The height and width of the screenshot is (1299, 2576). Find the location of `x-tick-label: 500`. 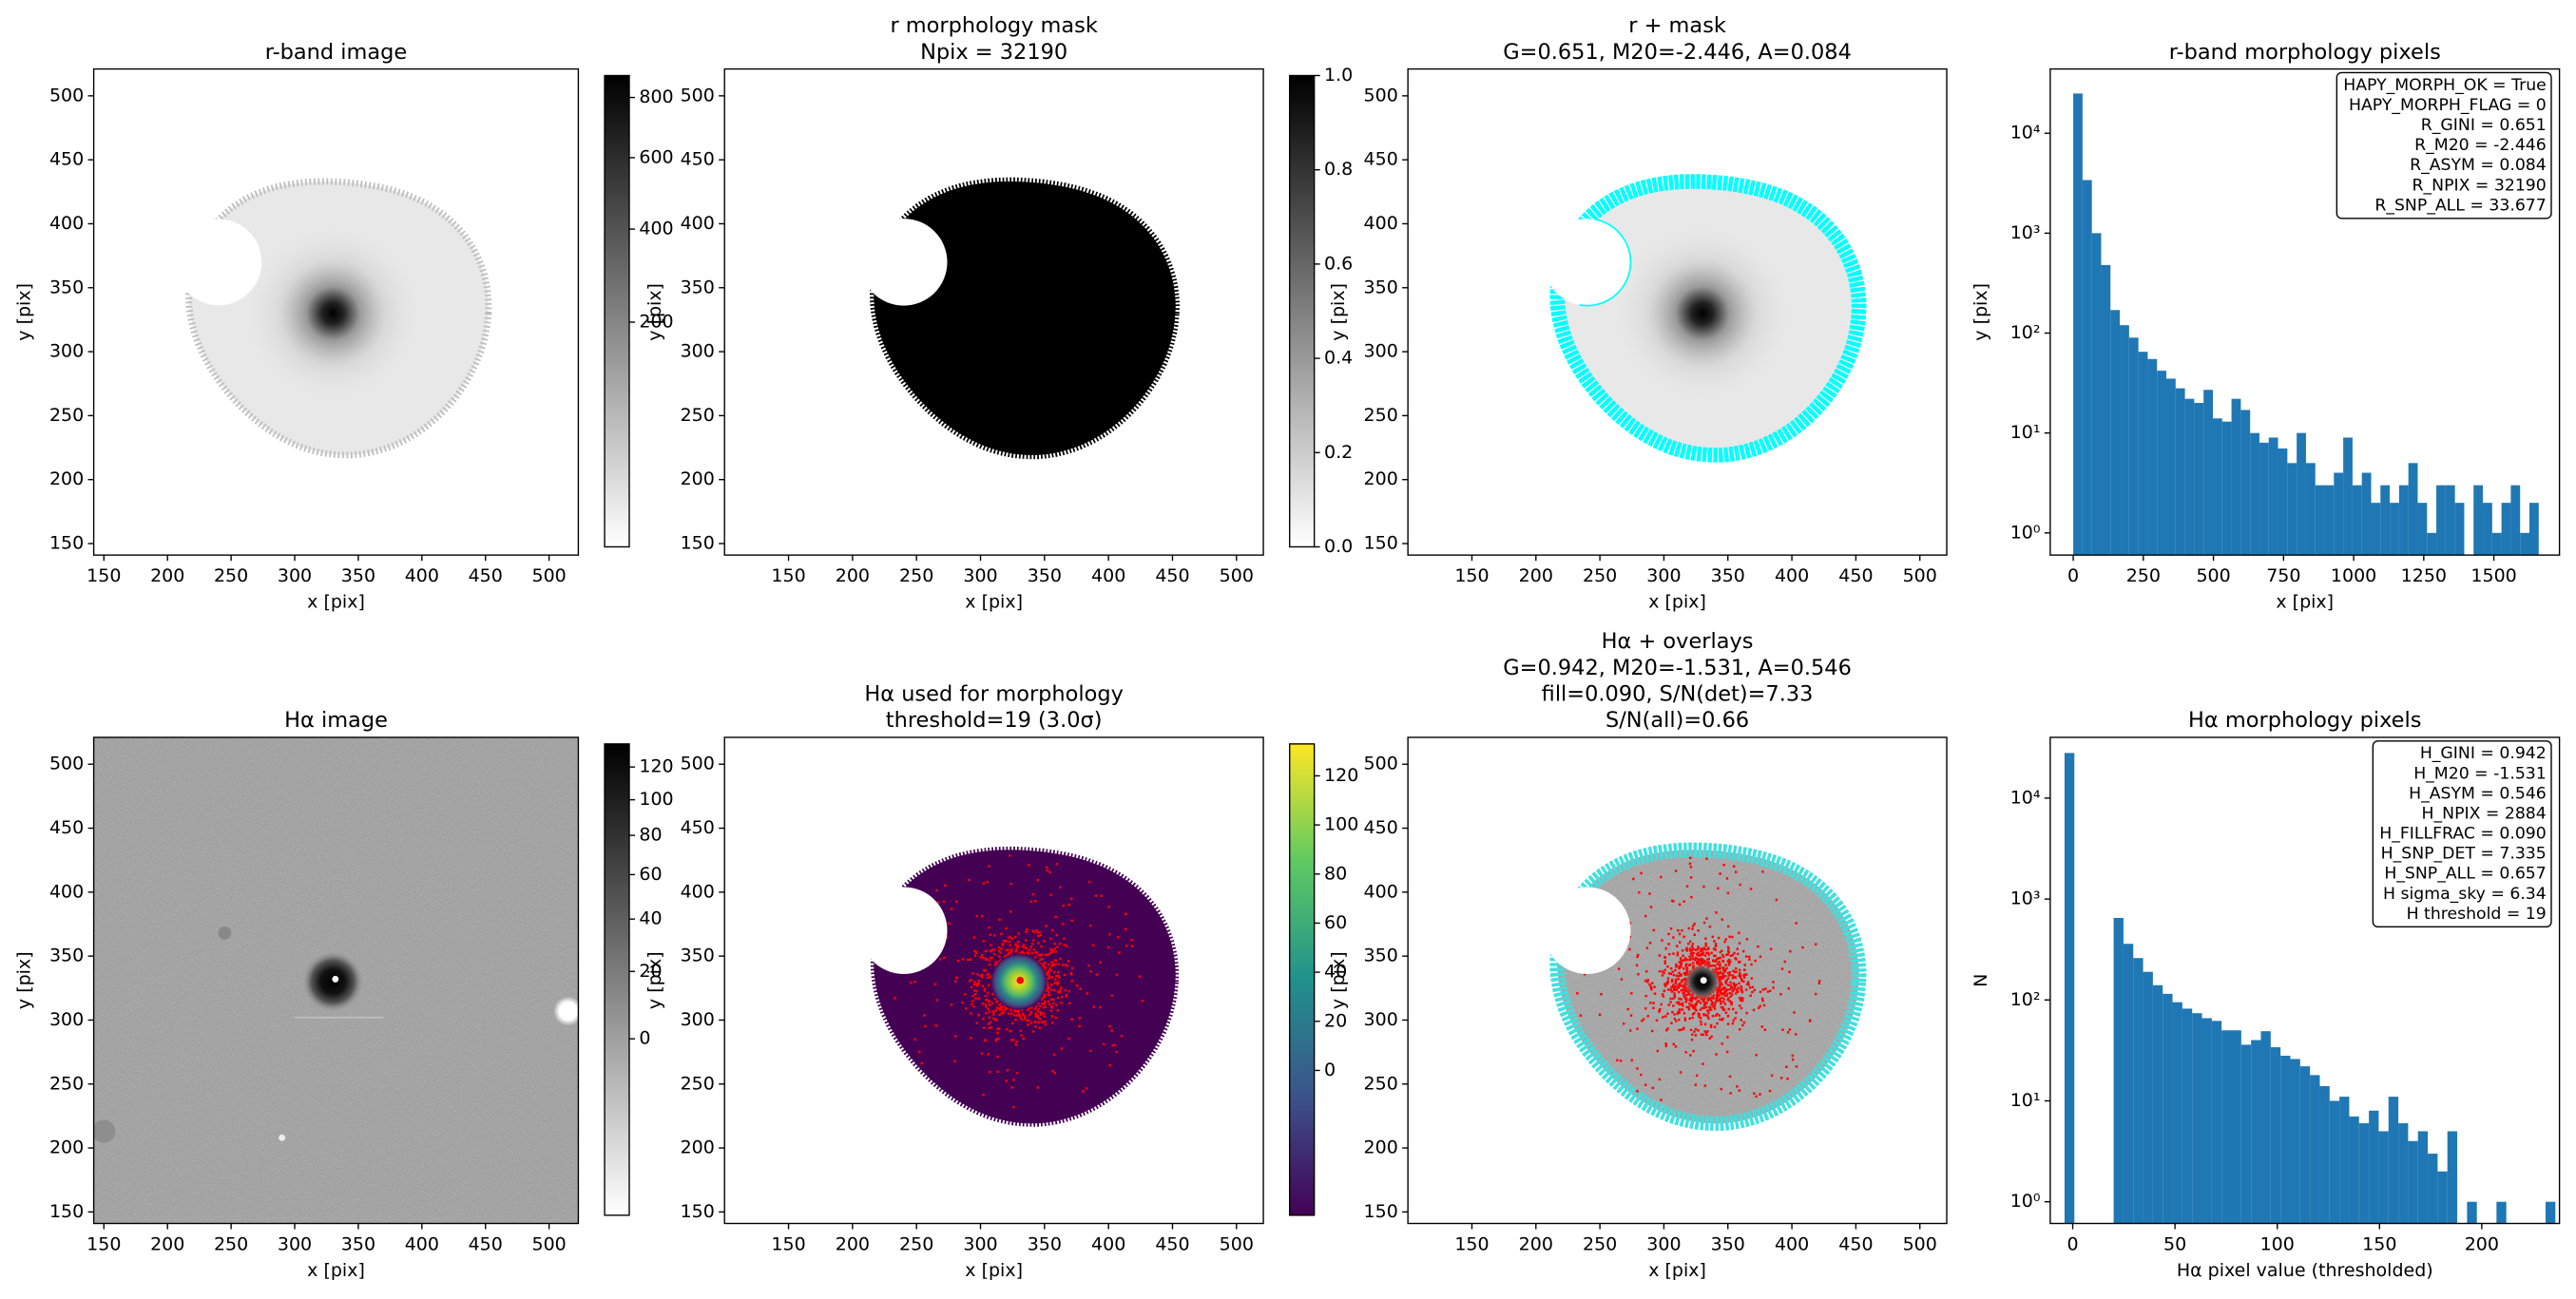

x-tick-label: 500 is located at coordinates (1237, 1243).